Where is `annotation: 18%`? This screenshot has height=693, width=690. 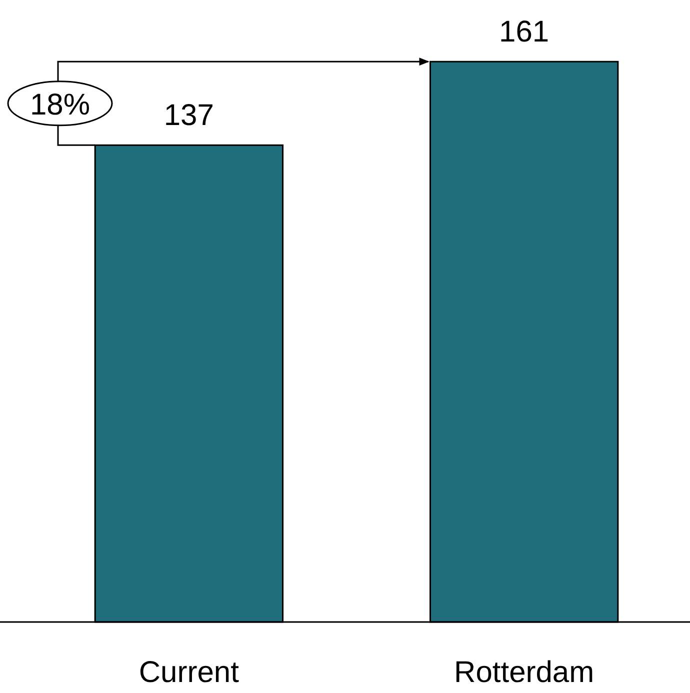 annotation: 18% is located at coordinates (60, 105).